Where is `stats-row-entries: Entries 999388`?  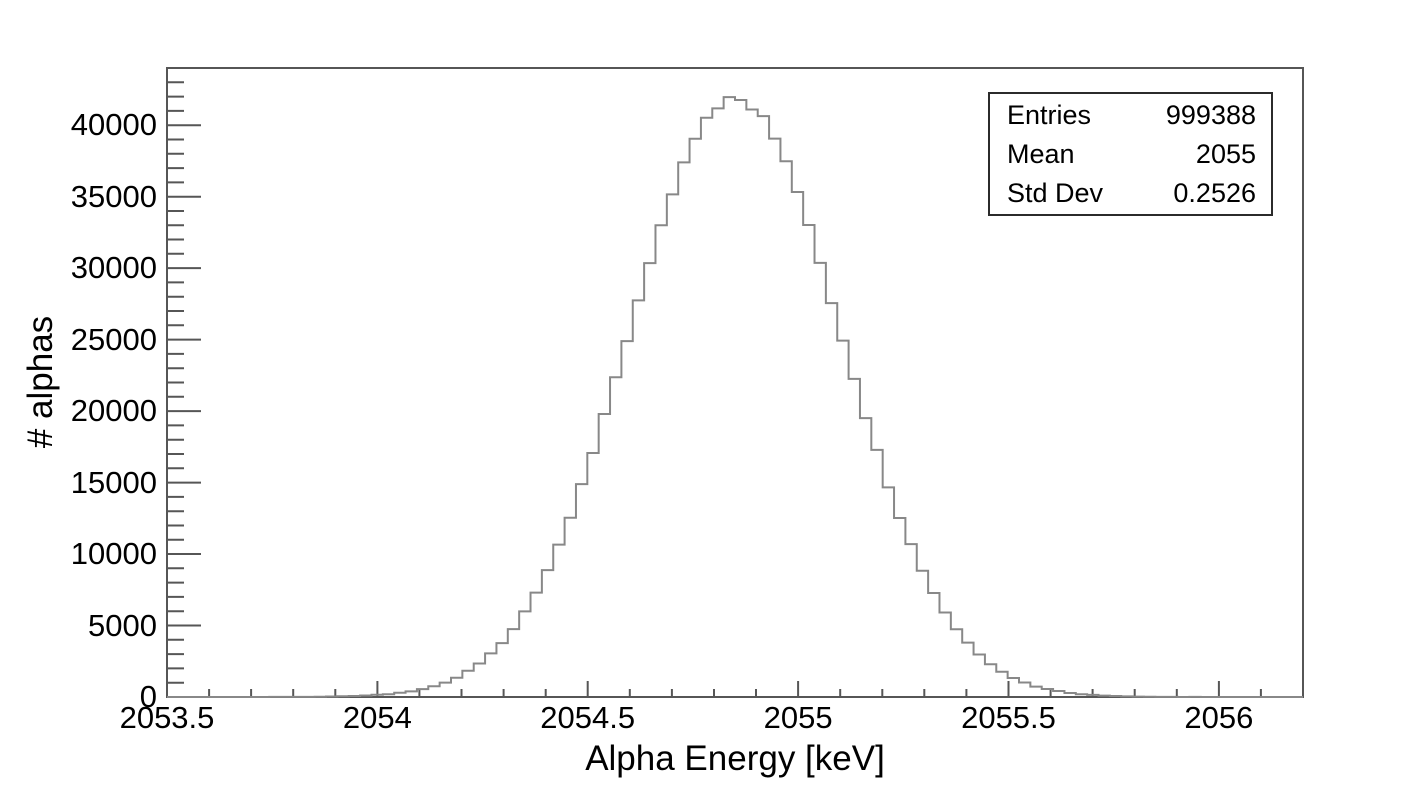
stats-row-entries: Entries 999388 is located at coordinates (1131, 115).